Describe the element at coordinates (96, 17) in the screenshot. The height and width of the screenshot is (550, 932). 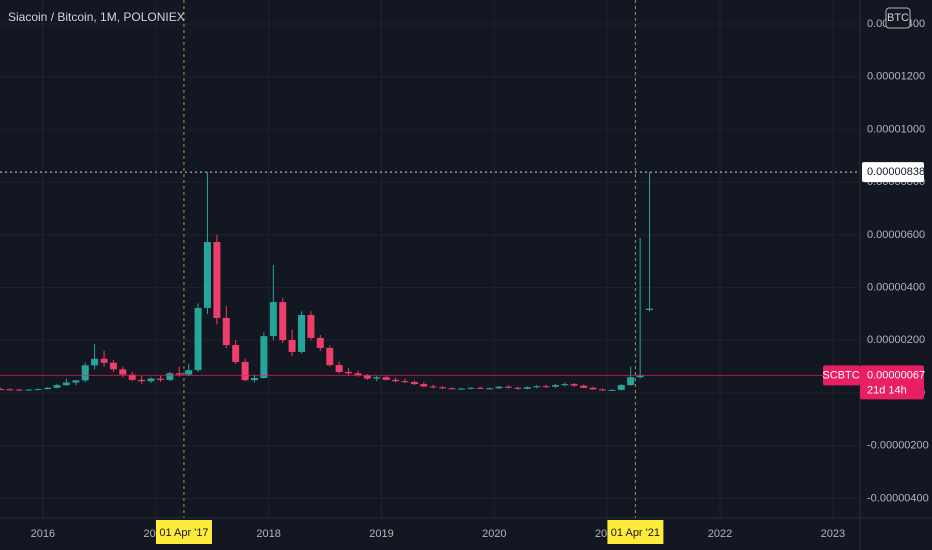
I see `chart-title: Siacoin / Bitcoin, 1M, POLONIEX` at that location.